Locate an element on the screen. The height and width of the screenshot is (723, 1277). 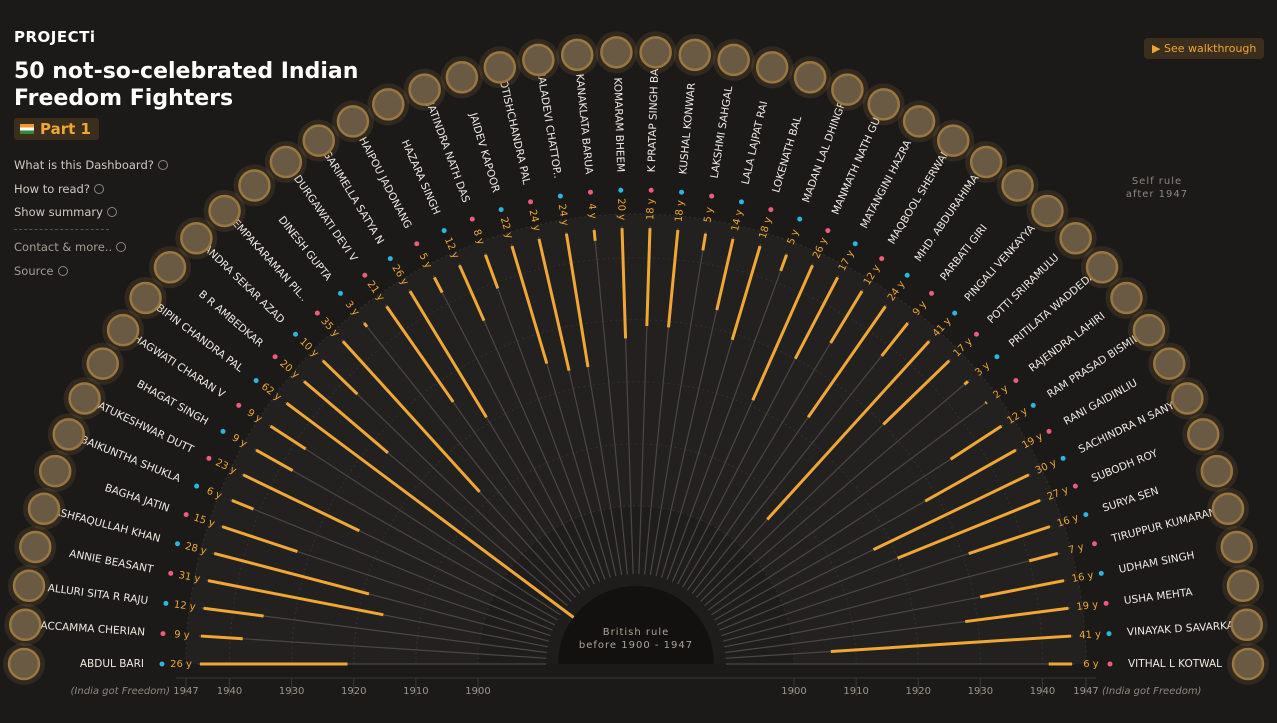
name-label: ASHFAQULLAH KHAN is located at coordinates (106, 525).